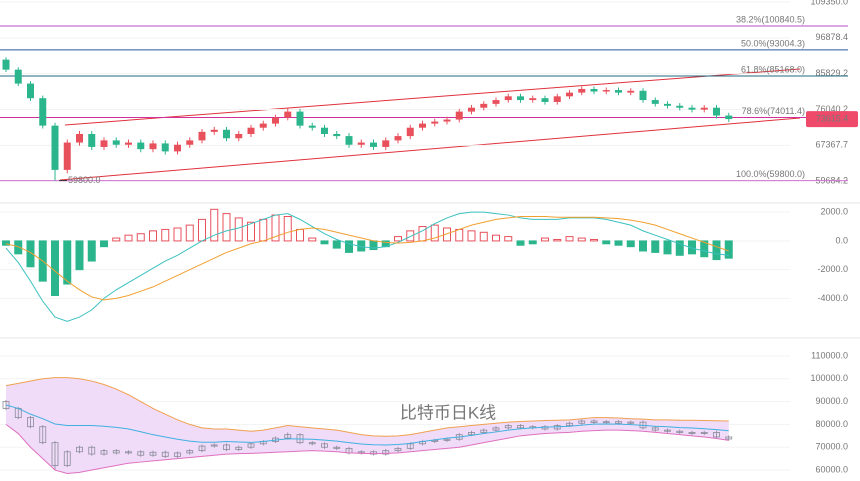 Image resolution: width=860 pixels, height=481 pixels. What do you see at coordinates (831, 401) in the screenshot?
I see `y-tick-label: 90000.0` at bounding box center [831, 401].